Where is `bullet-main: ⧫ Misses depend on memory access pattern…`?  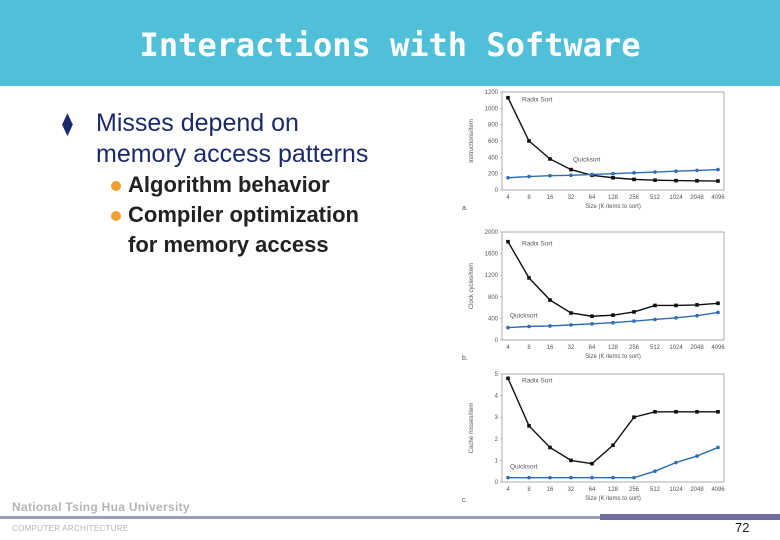
bullet-main: ⧫ Misses depend on memory access pattern… is located at coordinates (260, 139).